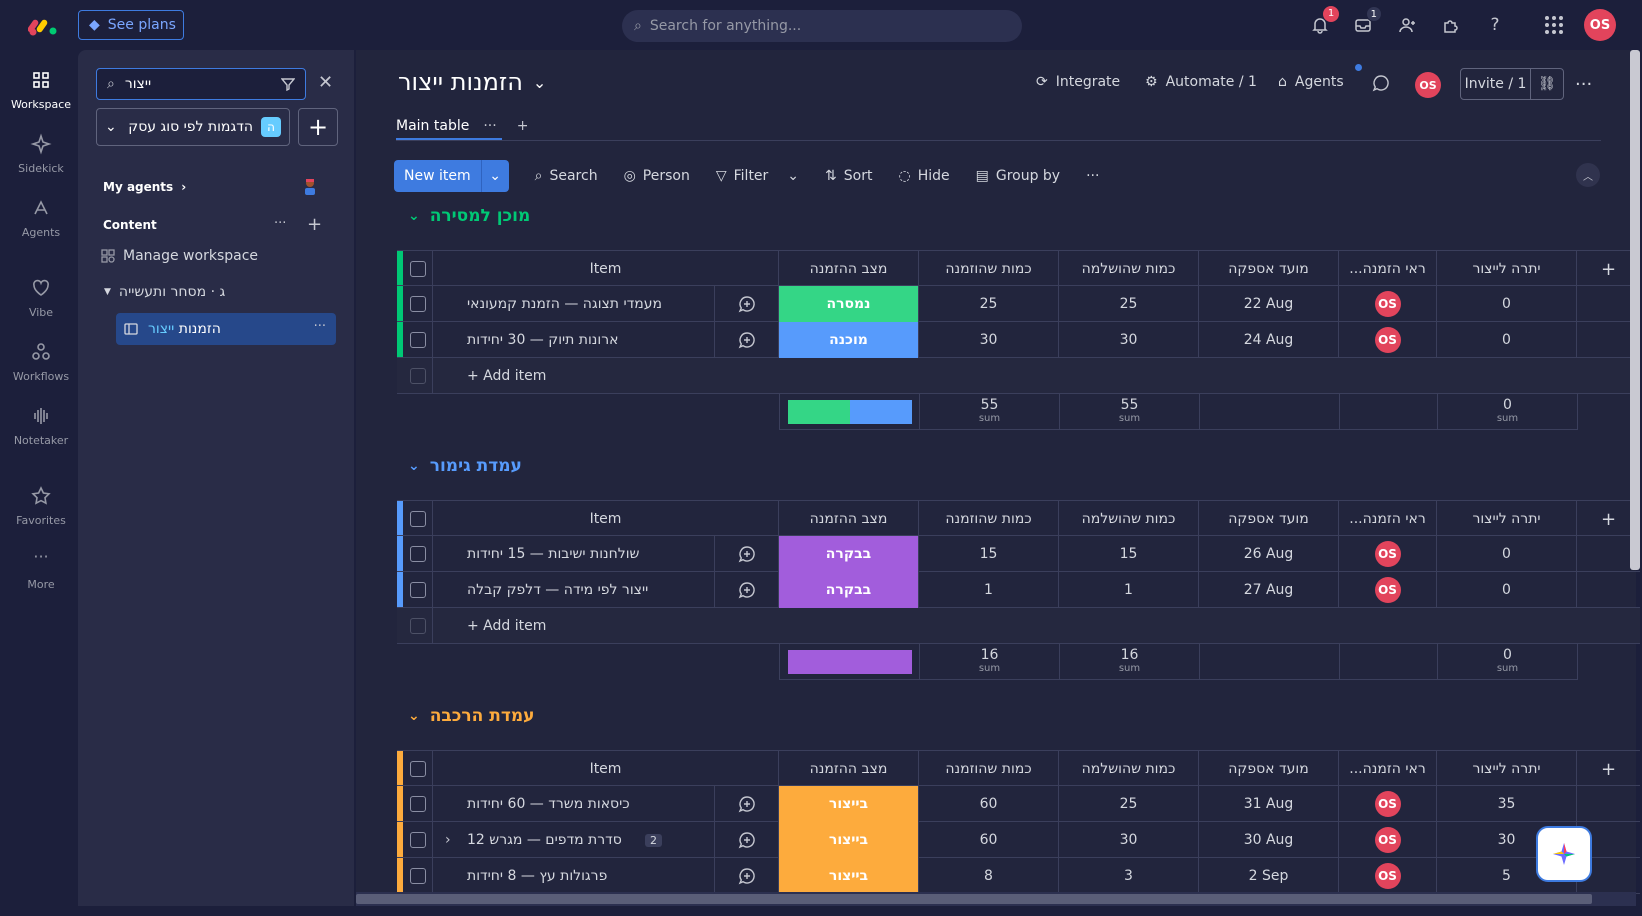 This screenshot has height=916, width=1642. I want to click on cell-item: מעמדי תצוגה — הזמנת קמעונאי, so click(606, 304).